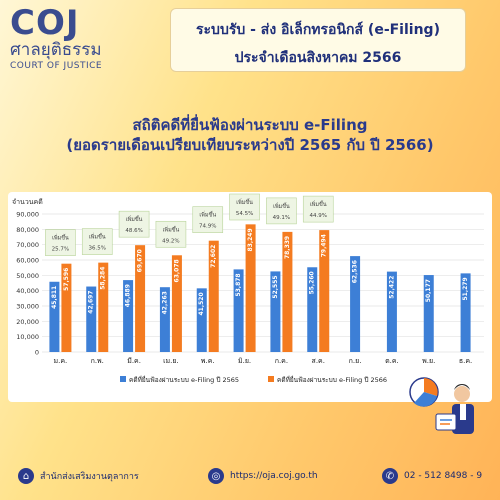 The width and height of the screenshot is (500, 500). Describe the element at coordinates (318, 216) in the screenshot. I see `increase-badge-pct: 44.9%` at that location.